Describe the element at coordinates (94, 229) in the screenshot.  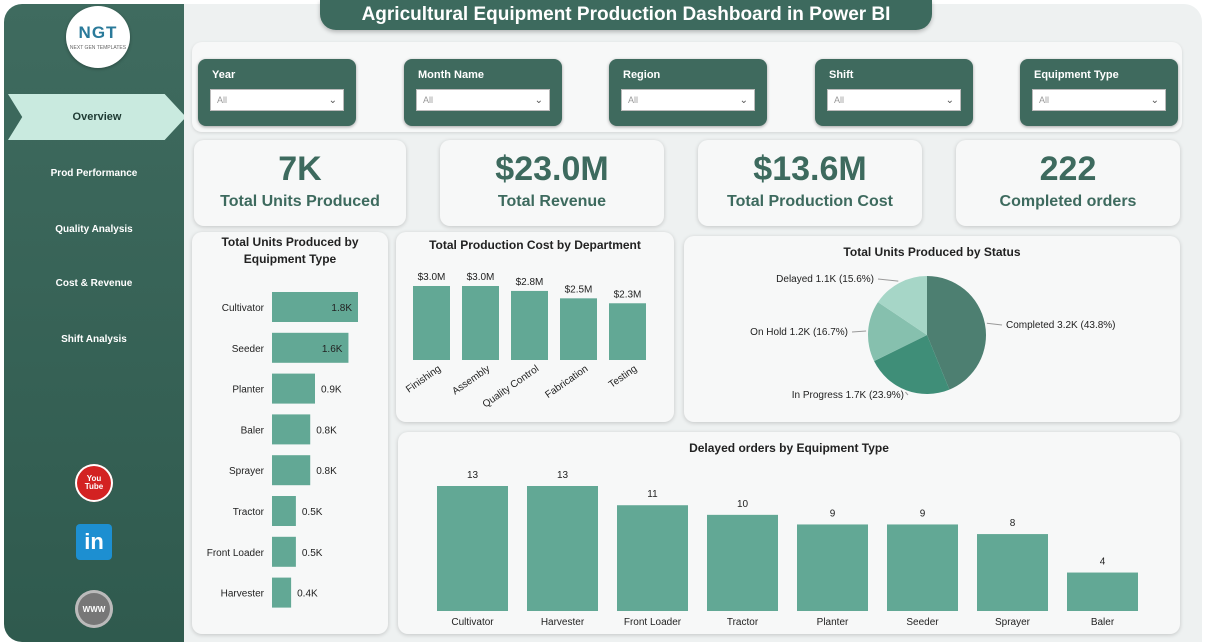
I see `nav-item-quality-analysis: Quality Analysis` at that location.